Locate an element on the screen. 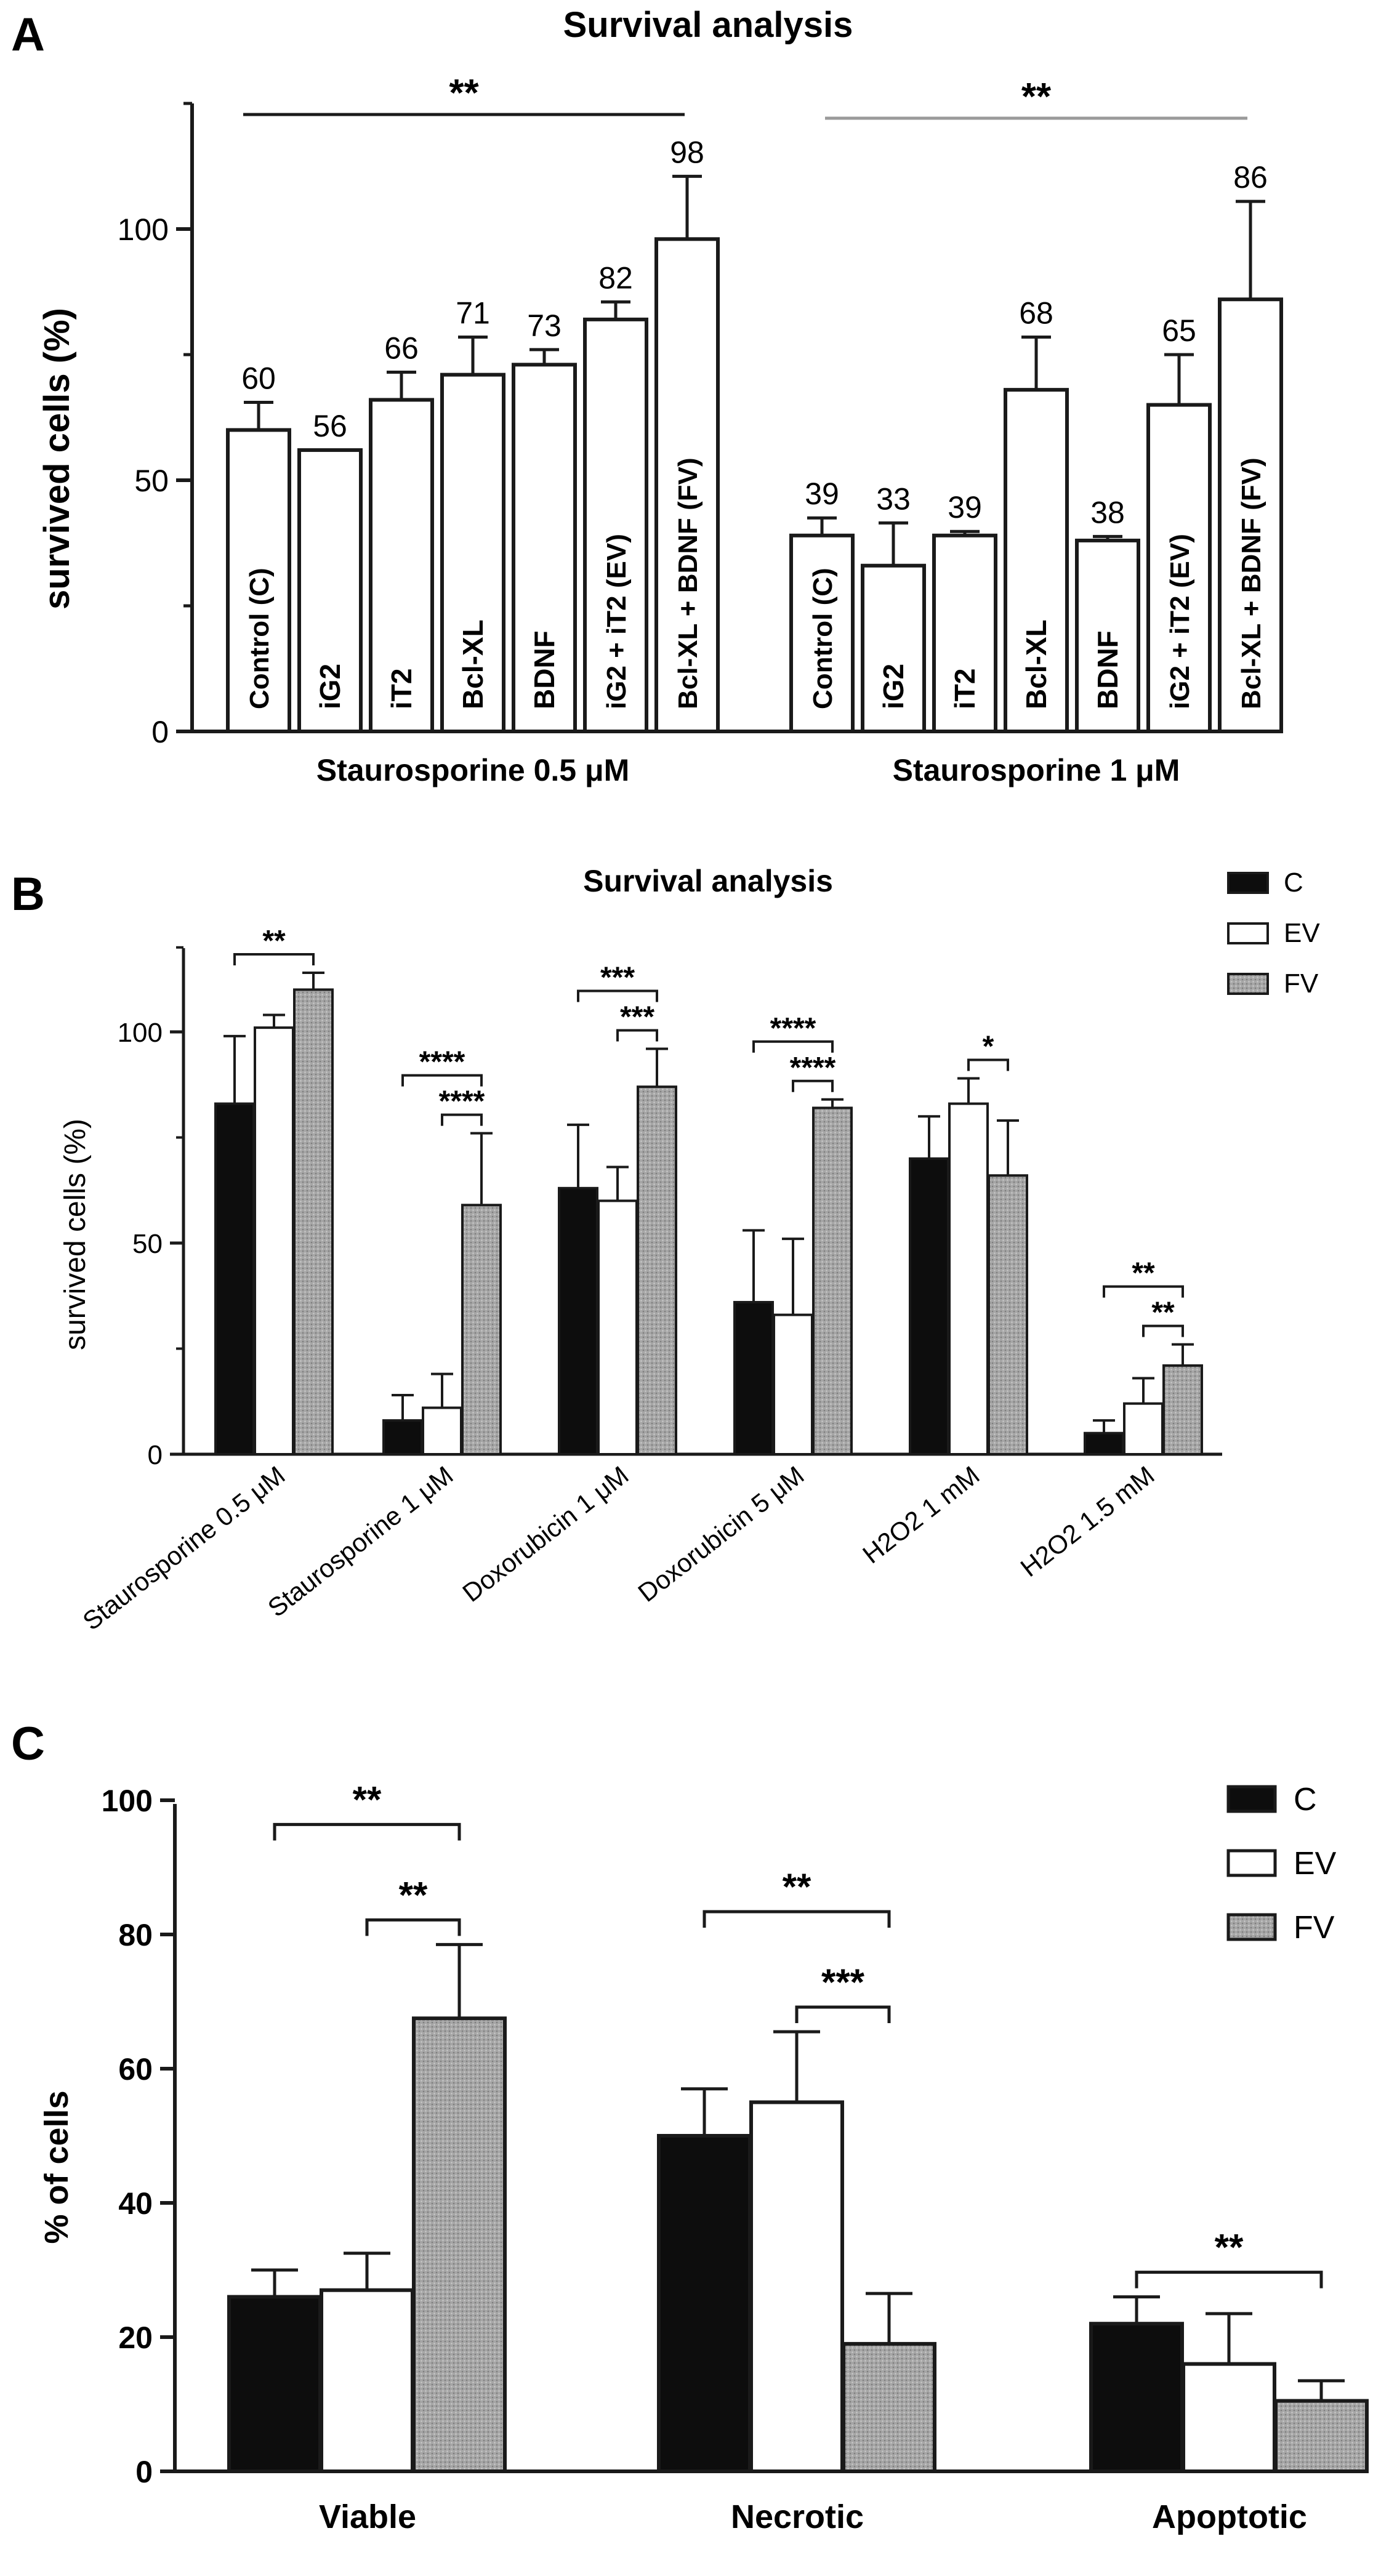  chart-b-title: Survival analysis is located at coordinates (708, 881).